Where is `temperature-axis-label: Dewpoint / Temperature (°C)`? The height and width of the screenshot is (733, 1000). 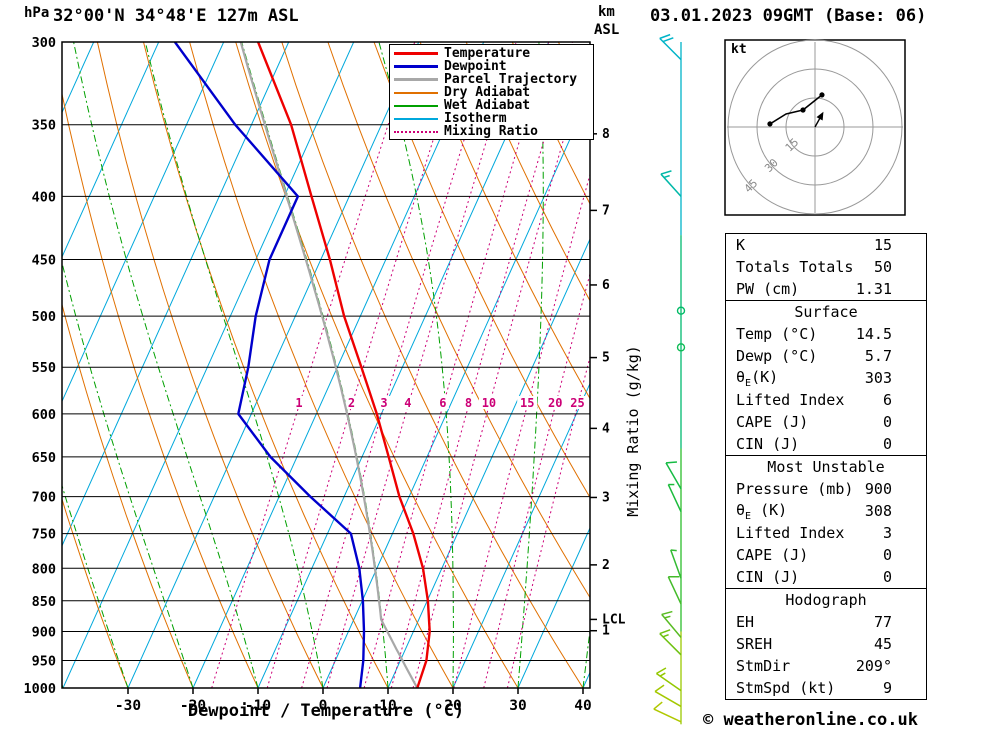 temperature-axis-label: Dewpoint / Temperature (°C) is located at coordinates (326, 711).